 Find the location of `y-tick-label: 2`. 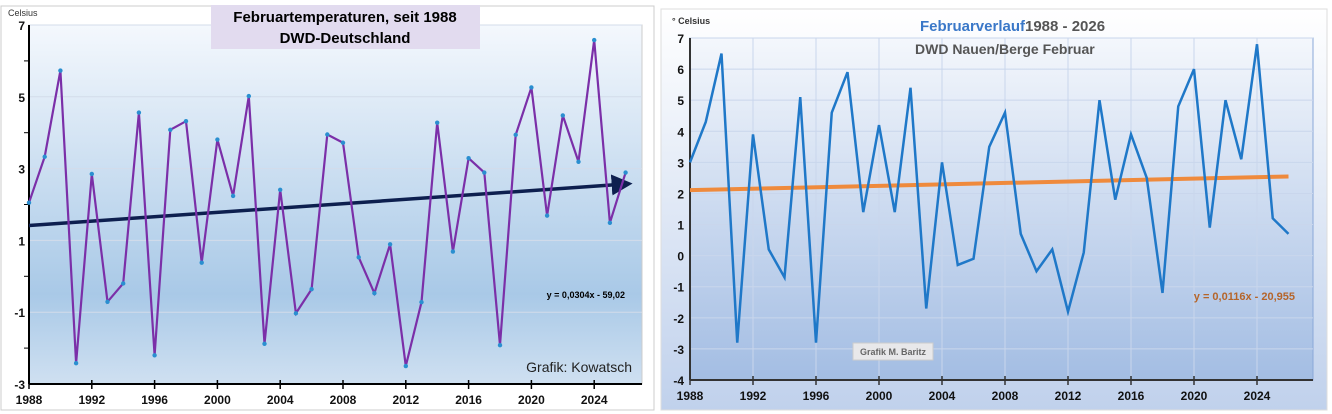

y-tick-label: 2 is located at coordinates (680, 194).